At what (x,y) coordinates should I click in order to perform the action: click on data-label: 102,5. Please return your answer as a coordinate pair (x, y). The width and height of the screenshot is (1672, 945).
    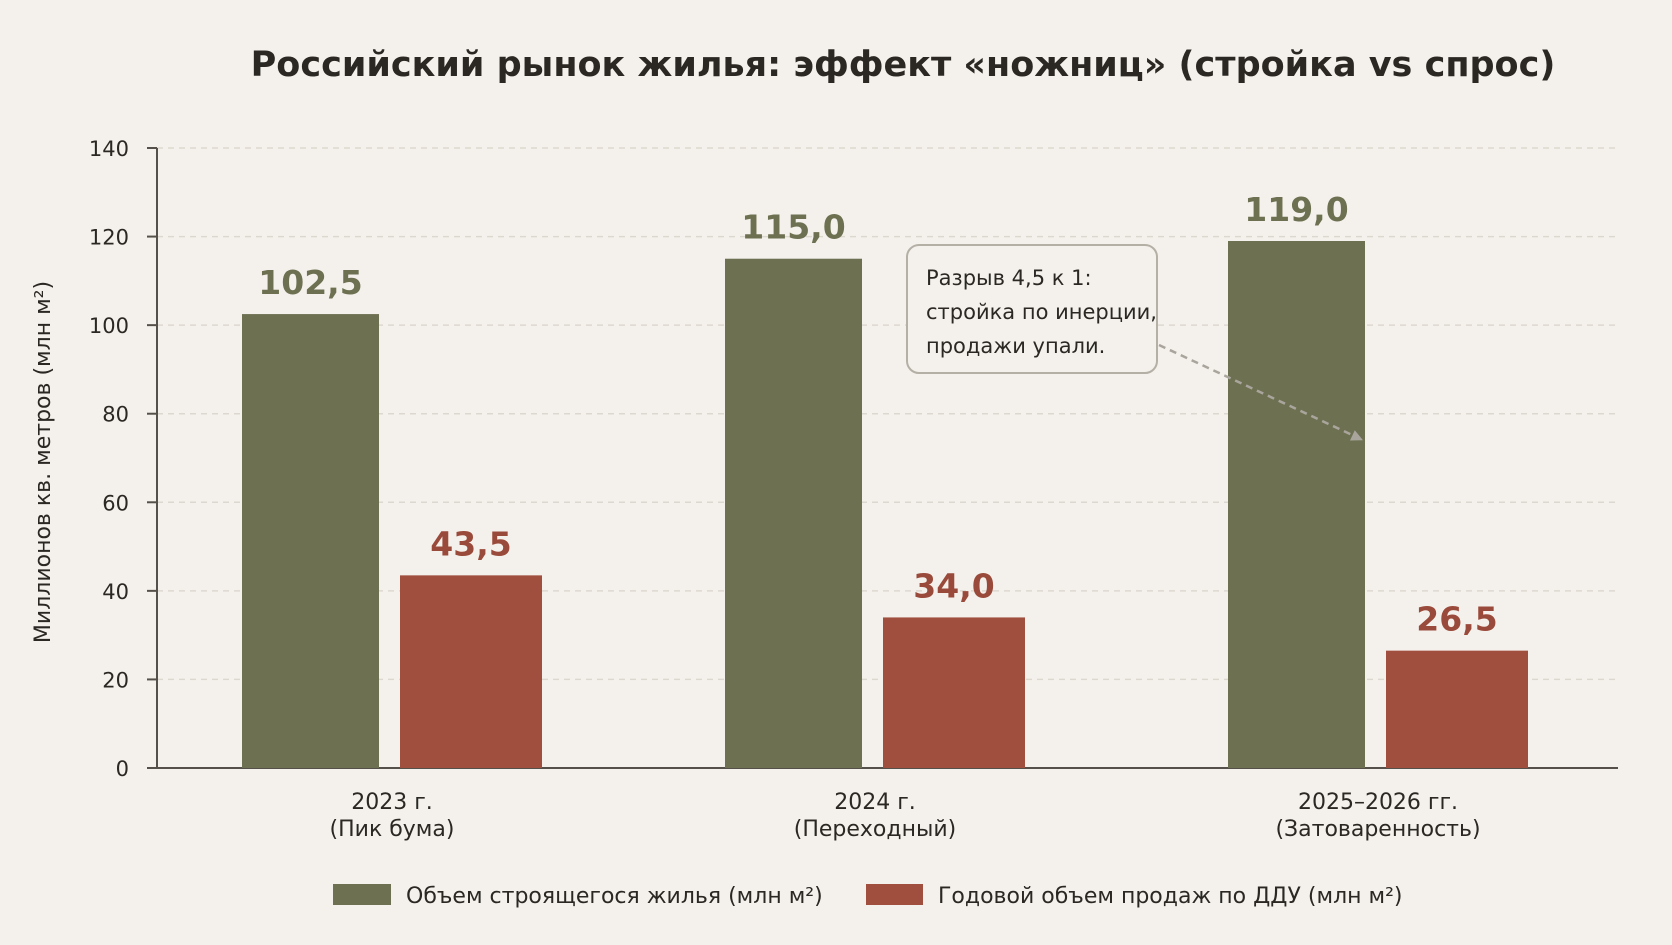
    Looking at the image, I should click on (310, 282).